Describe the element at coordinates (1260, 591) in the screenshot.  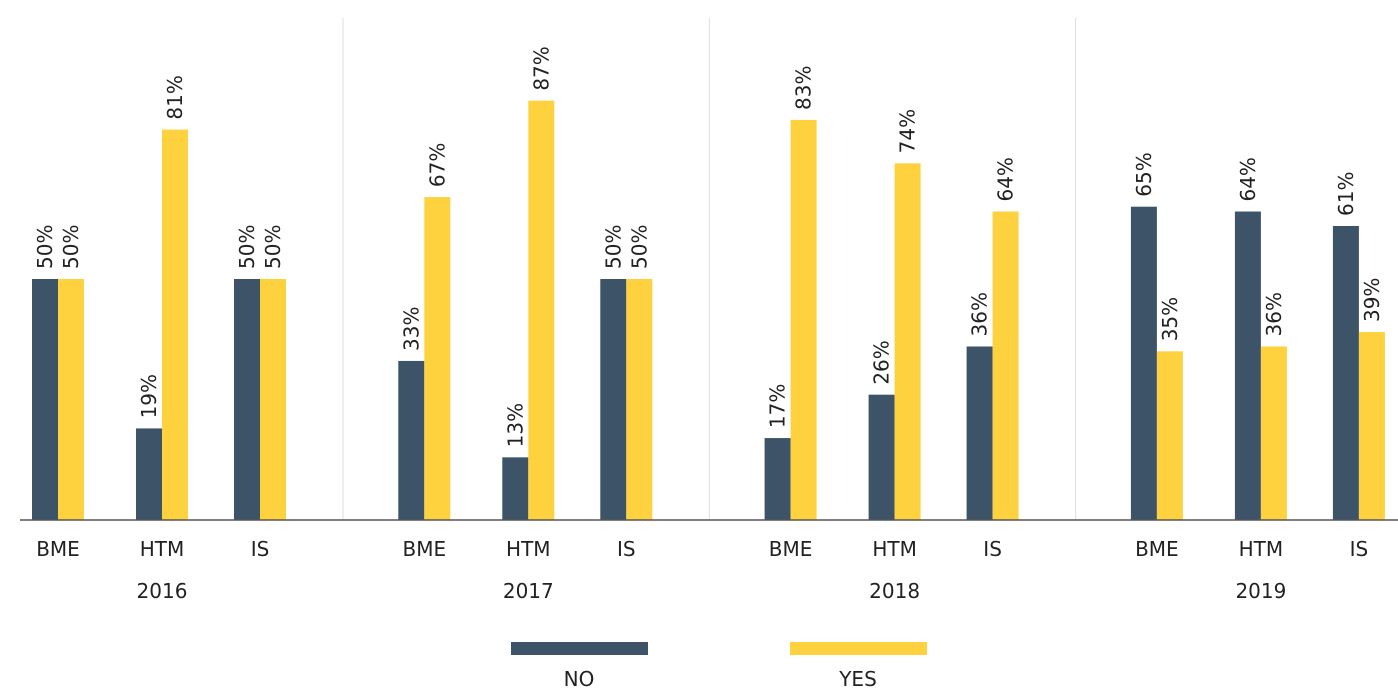
I see `group-label: 2019` at that location.